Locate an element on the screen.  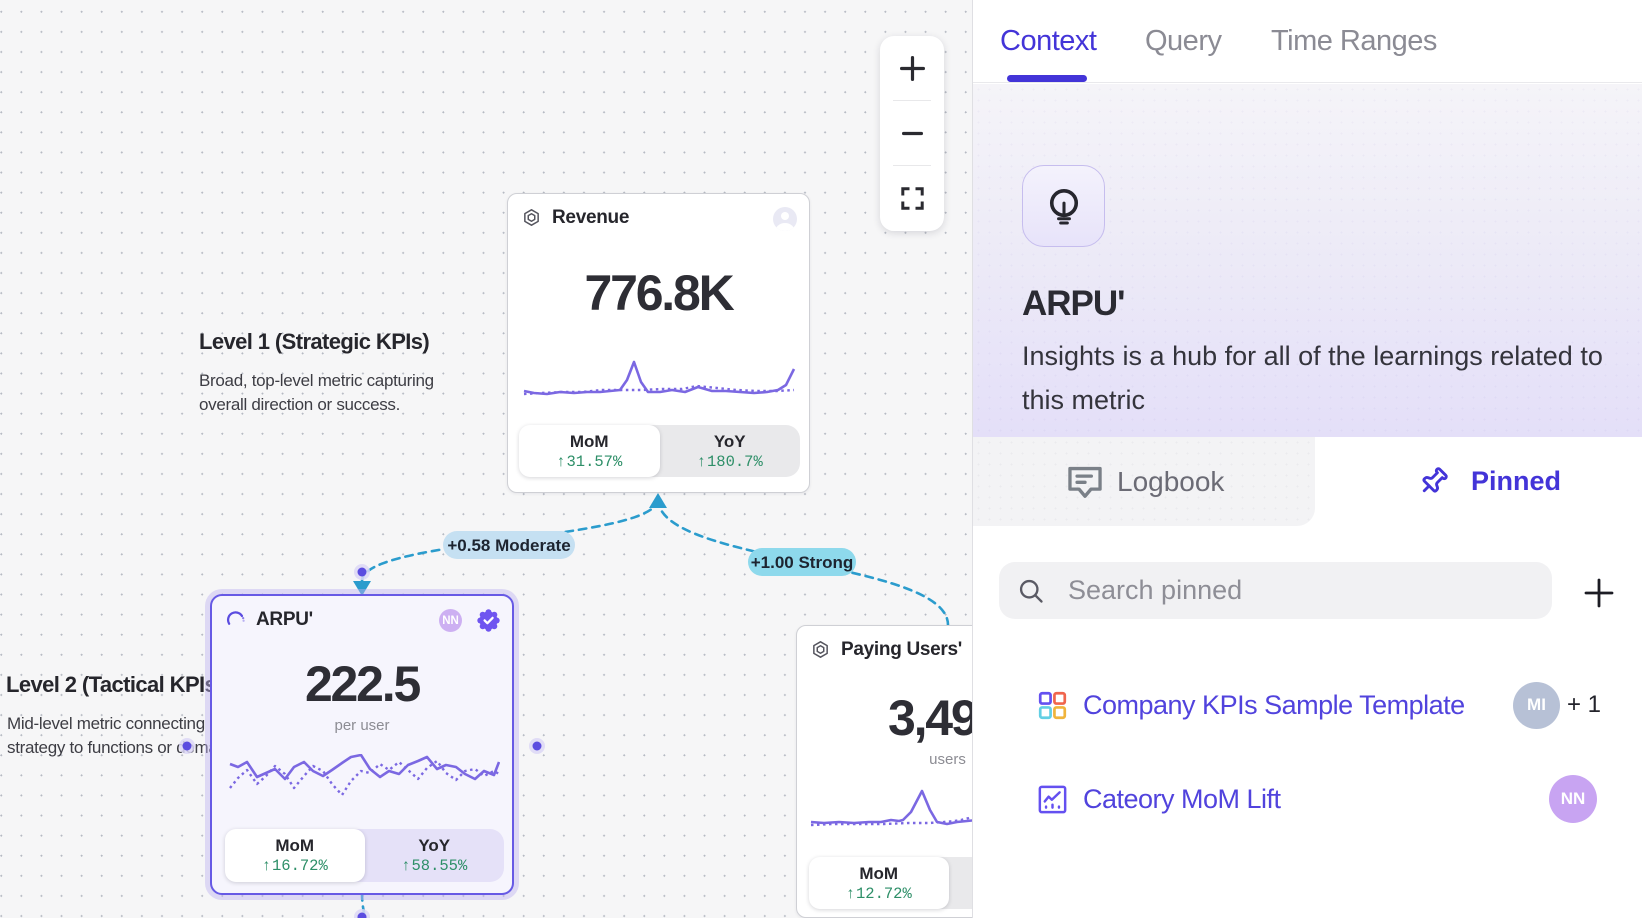
svg-text: +0.58 Moderate is located at coordinates (508, 545).